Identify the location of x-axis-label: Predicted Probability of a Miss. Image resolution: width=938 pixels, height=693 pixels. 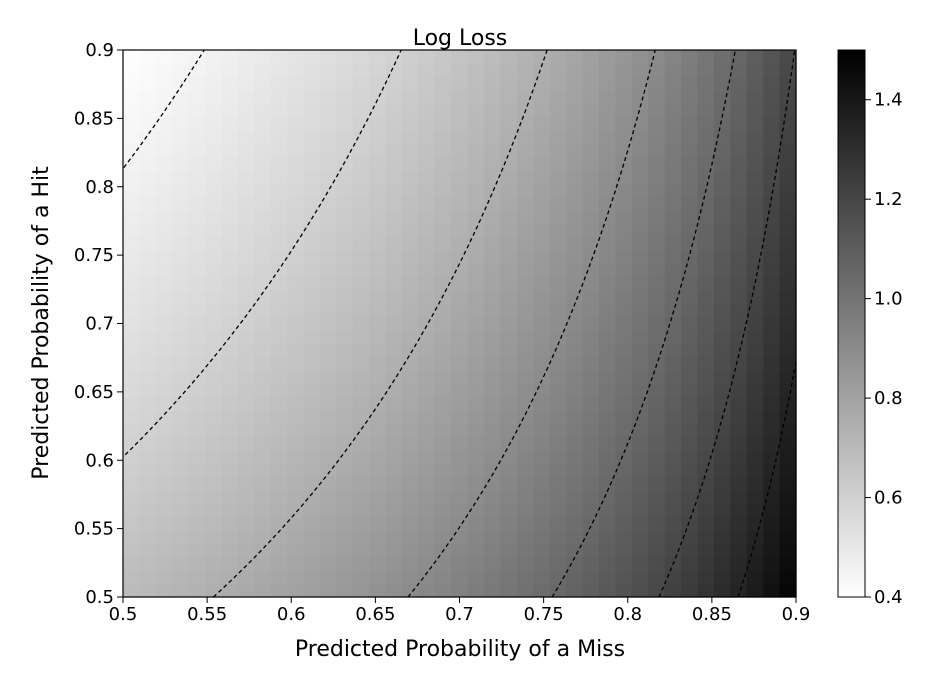
(460, 649).